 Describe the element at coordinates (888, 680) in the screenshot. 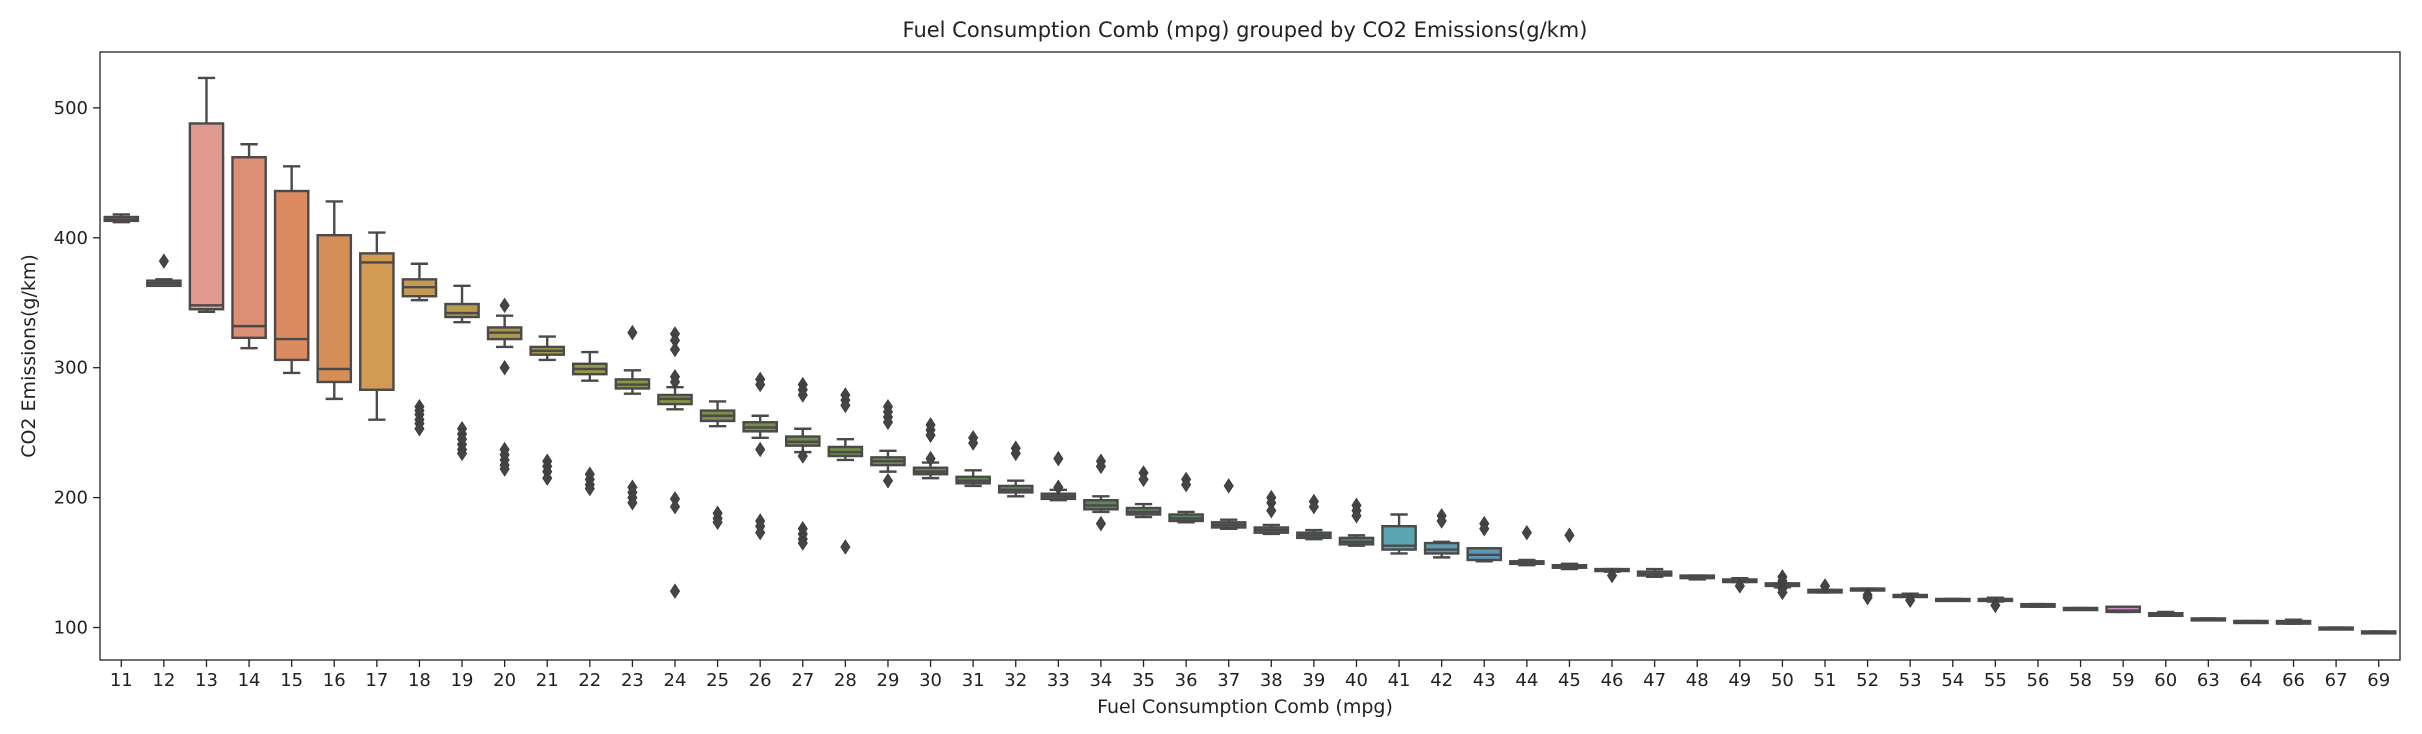

I see `x-tick-label: 29` at that location.